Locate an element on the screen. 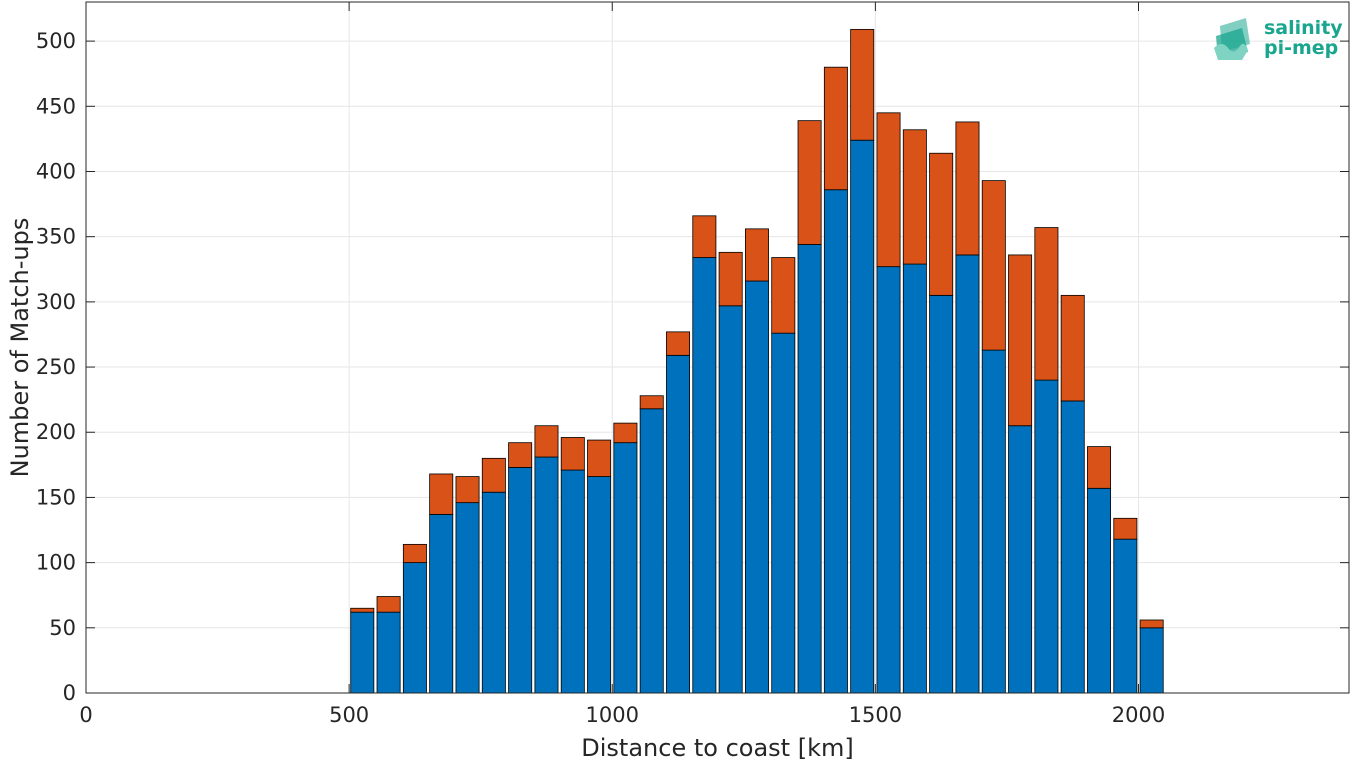 This screenshot has width=1350, height=761. x-tick-label: 500 is located at coordinates (349, 715).